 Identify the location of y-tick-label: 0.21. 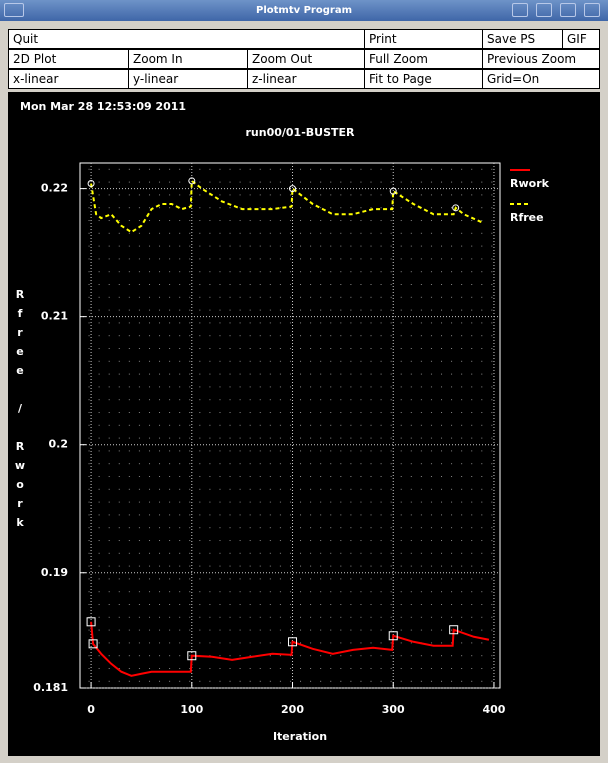
(54, 316).